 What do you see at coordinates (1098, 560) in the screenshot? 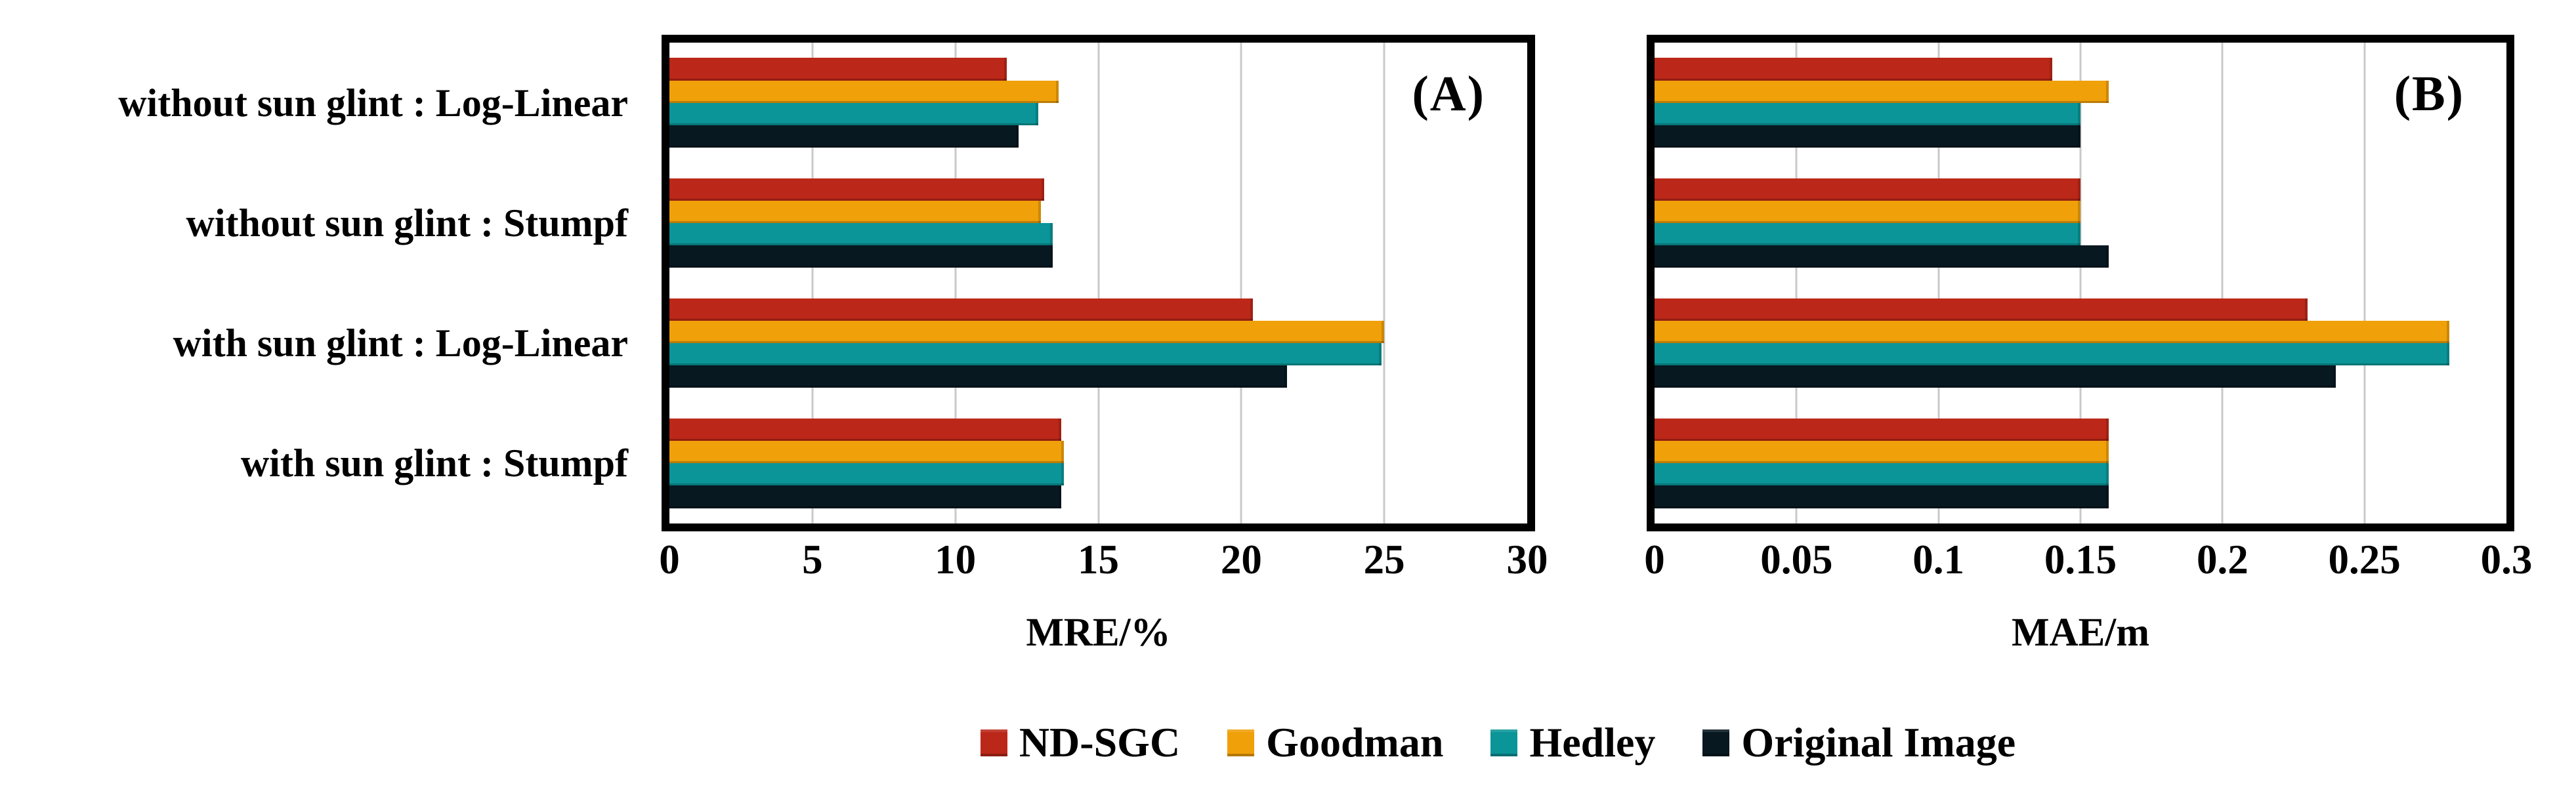
I see `x-tick-label: 15` at bounding box center [1098, 560].